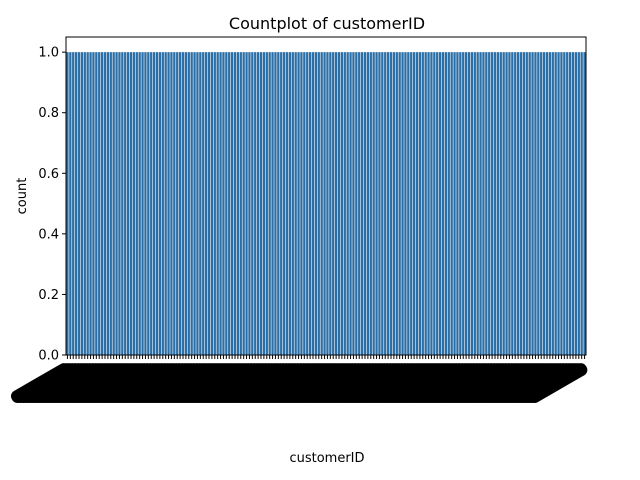 The height and width of the screenshot is (480, 640). What do you see at coordinates (52, 205) in the screenshot?
I see `y-axis: 0.0 0.2 0.4 0.6 0.8 1.0` at bounding box center [52, 205].